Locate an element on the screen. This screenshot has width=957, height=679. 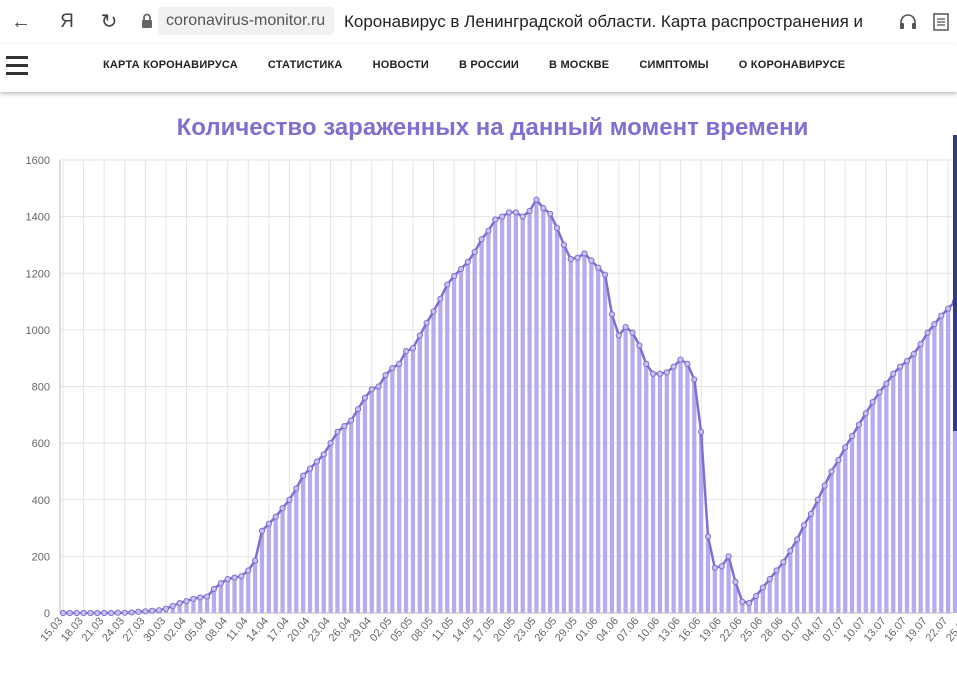
x-tick-label: 30.03 is located at coordinates (154, 629).